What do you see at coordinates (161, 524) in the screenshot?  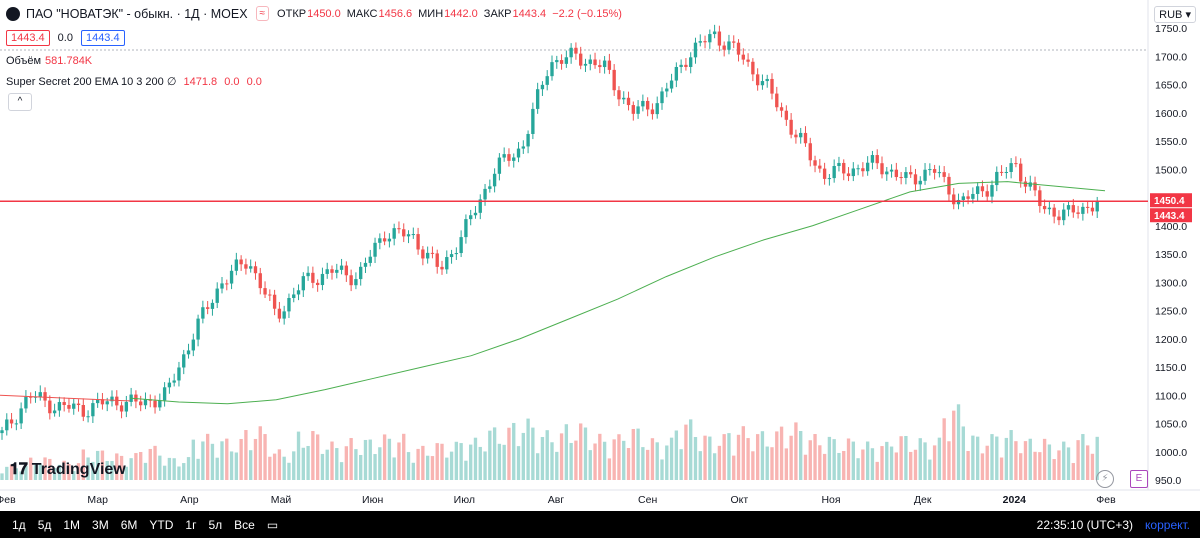 I see `tf-ytd: YTD` at bounding box center [161, 524].